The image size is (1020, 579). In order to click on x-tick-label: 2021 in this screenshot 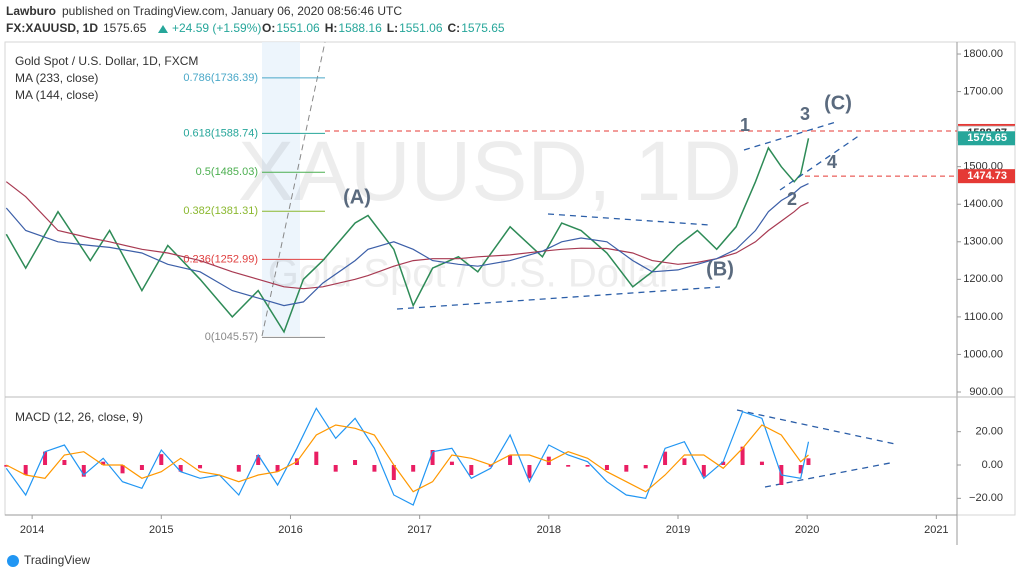, I will do `click(936, 530)`.